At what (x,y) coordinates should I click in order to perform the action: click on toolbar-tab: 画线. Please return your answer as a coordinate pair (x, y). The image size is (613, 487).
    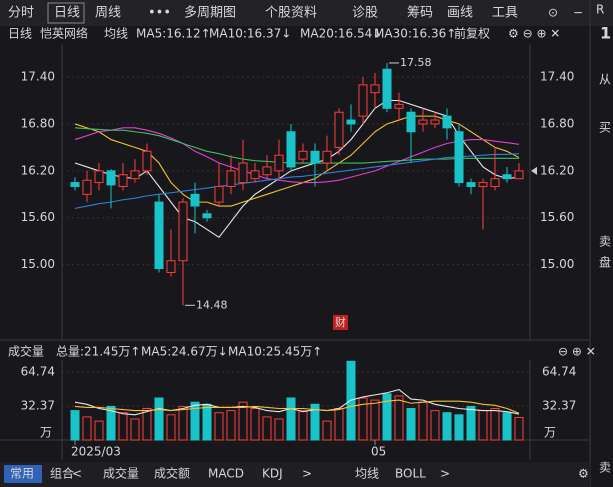
    Looking at the image, I should click on (460, 13).